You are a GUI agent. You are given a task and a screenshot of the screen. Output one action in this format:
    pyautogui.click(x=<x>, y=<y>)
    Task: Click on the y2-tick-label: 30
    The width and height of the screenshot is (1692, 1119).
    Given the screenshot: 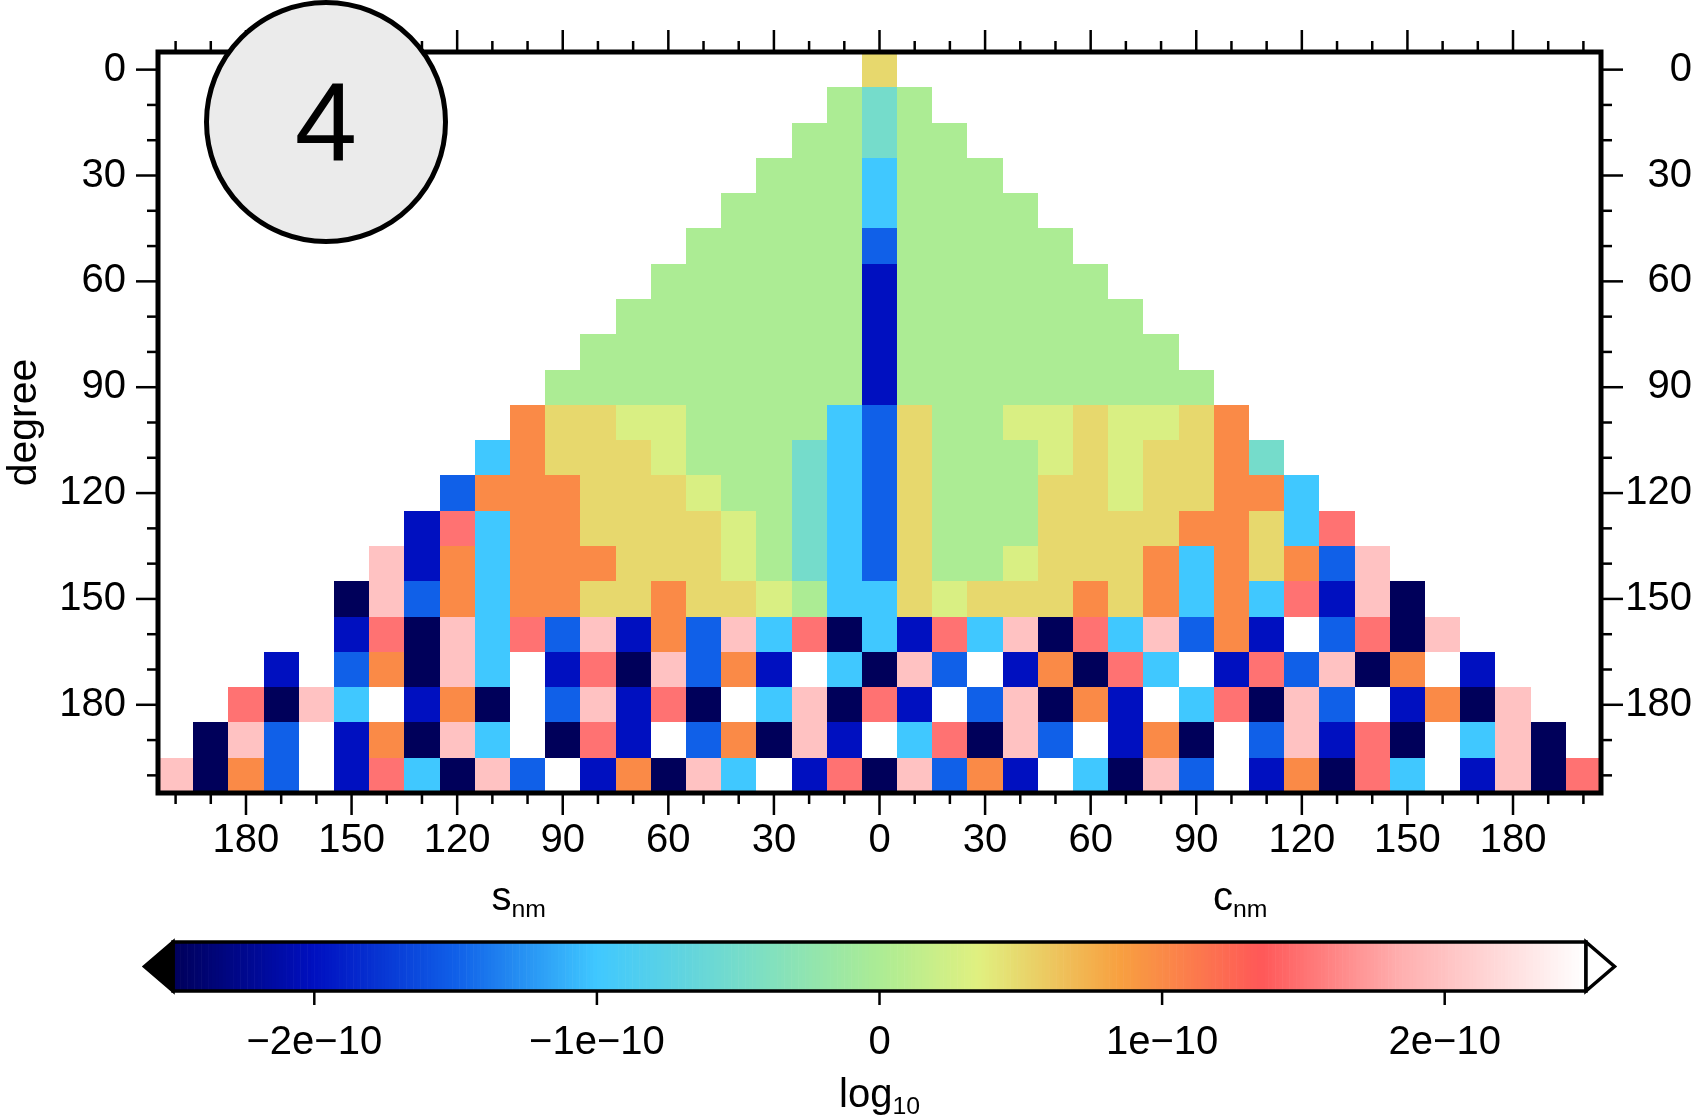 What is the action you would take?
    pyautogui.click(x=103, y=172)
    